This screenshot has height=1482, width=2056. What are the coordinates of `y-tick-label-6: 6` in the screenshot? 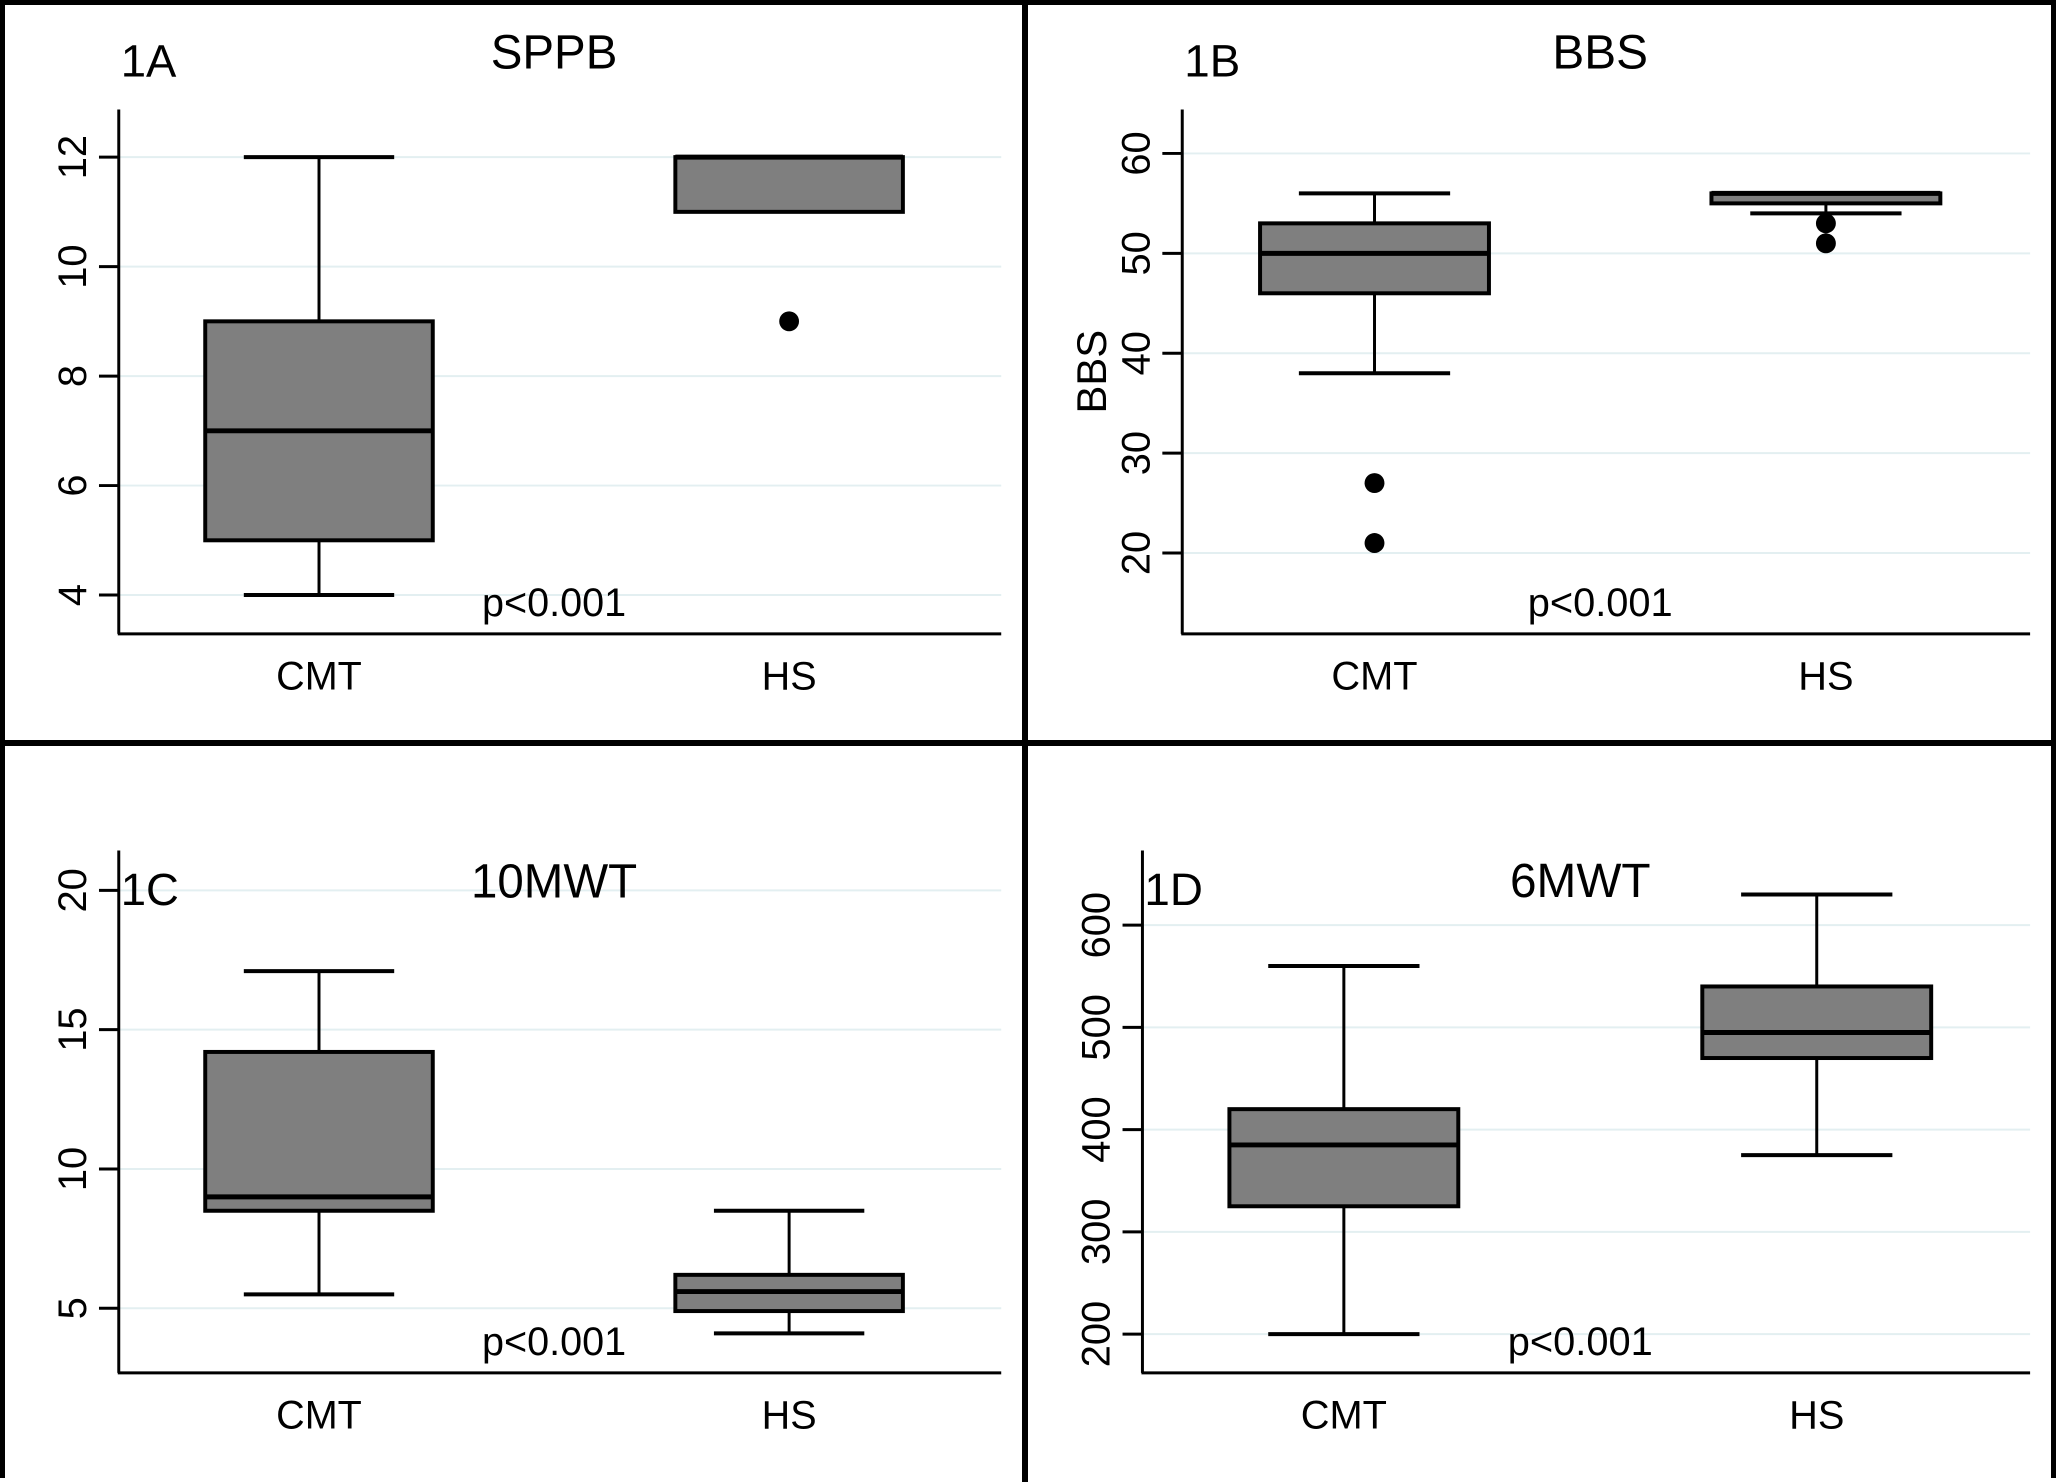 It's located at (73, 485).